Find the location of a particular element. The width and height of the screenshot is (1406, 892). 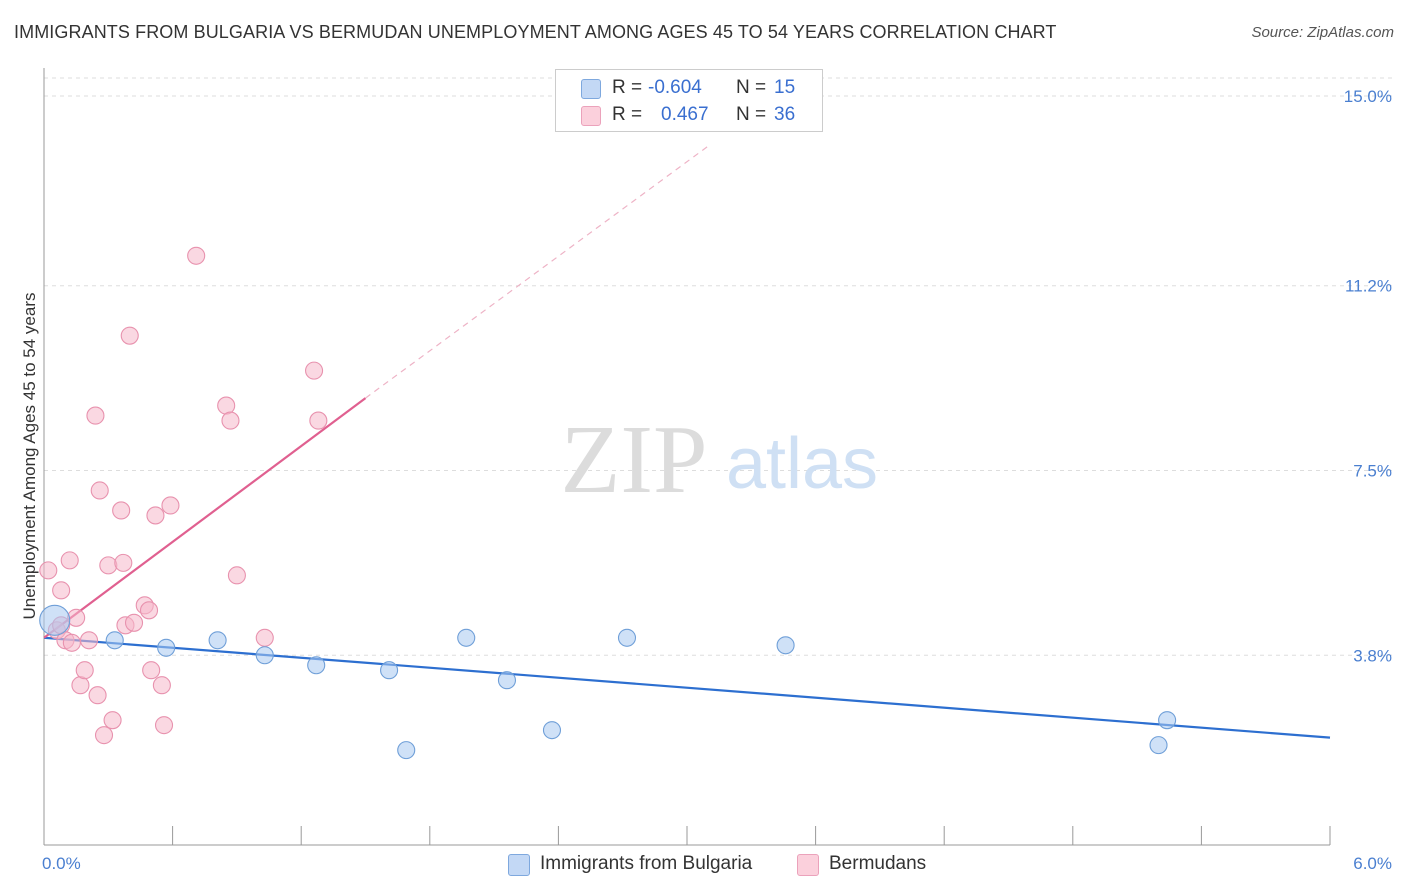

watermark-zip: ZIP is located at coordinates (634, 460).